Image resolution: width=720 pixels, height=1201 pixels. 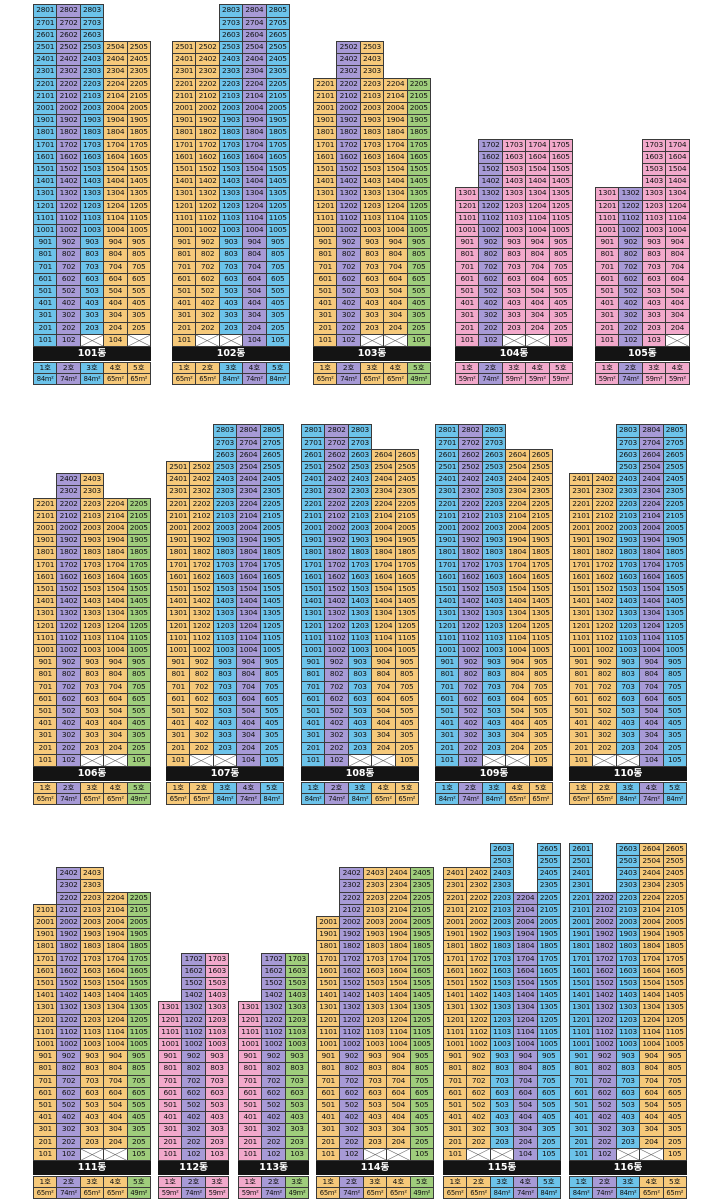 I want to click on unit-cell: 705, so click(x=674, y=1081).